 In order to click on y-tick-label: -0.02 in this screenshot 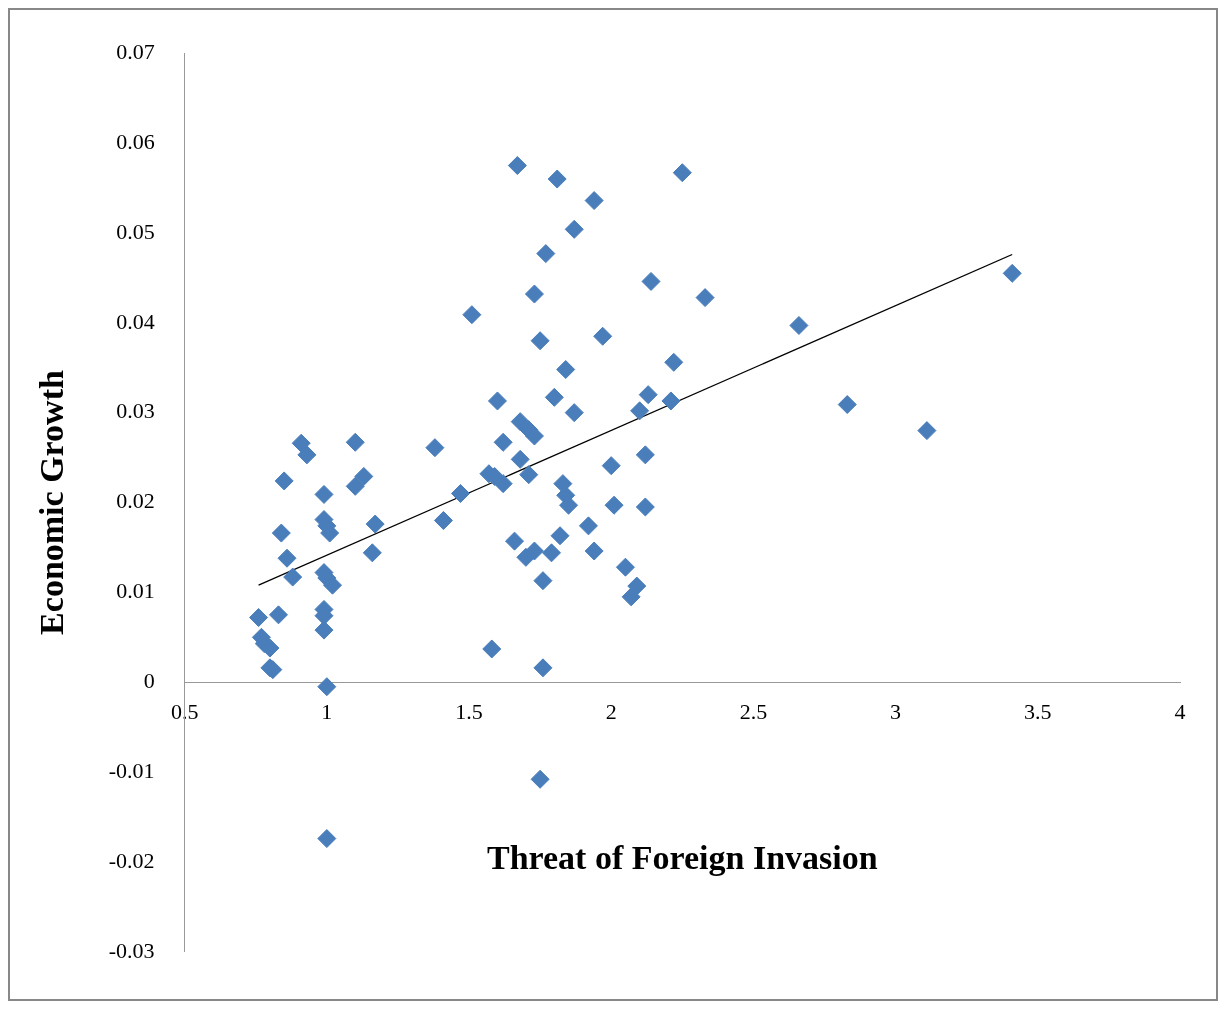, I will do `click(131, 860)`.